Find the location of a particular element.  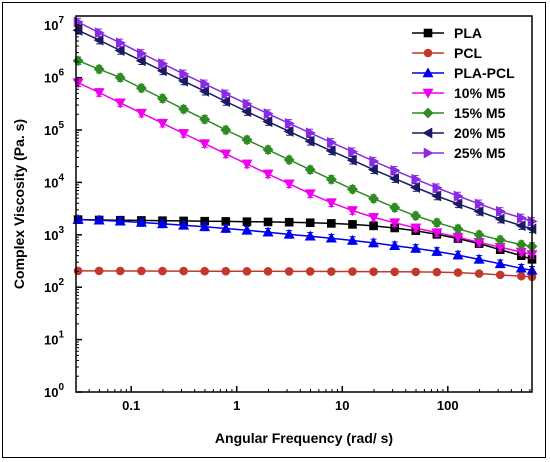

series-line is located at coordinates (305, 245).